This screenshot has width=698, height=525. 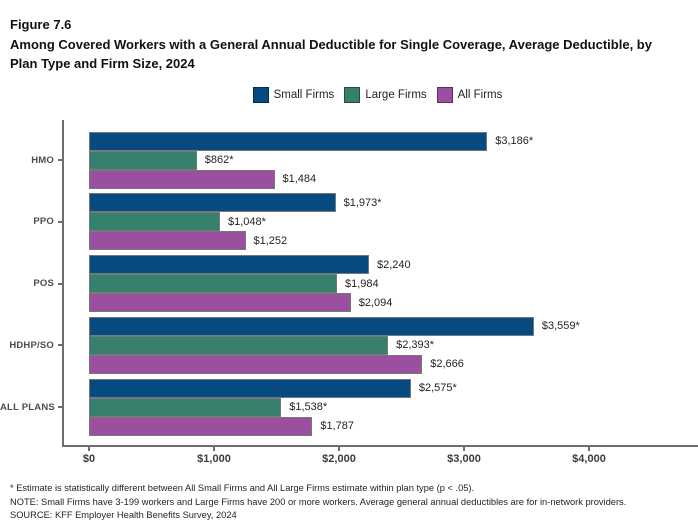 What do you see at coordinates (480, 95) in the screenshot?
I see `legend-label-all-firms: All Firms` at bounding box center [480, 95].